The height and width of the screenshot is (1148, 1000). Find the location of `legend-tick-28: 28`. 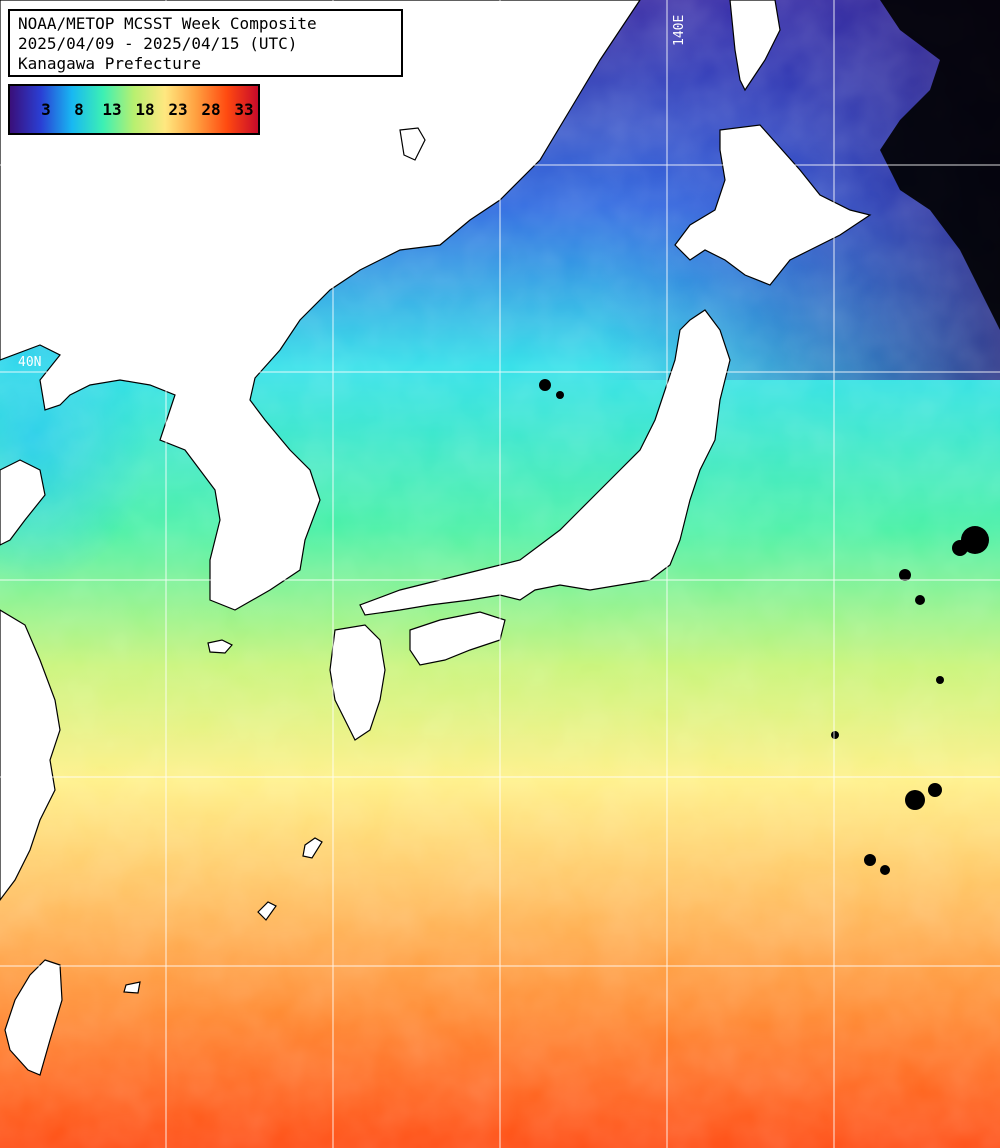

legend-tick-28: 28 is located at coordinates (211, 109).